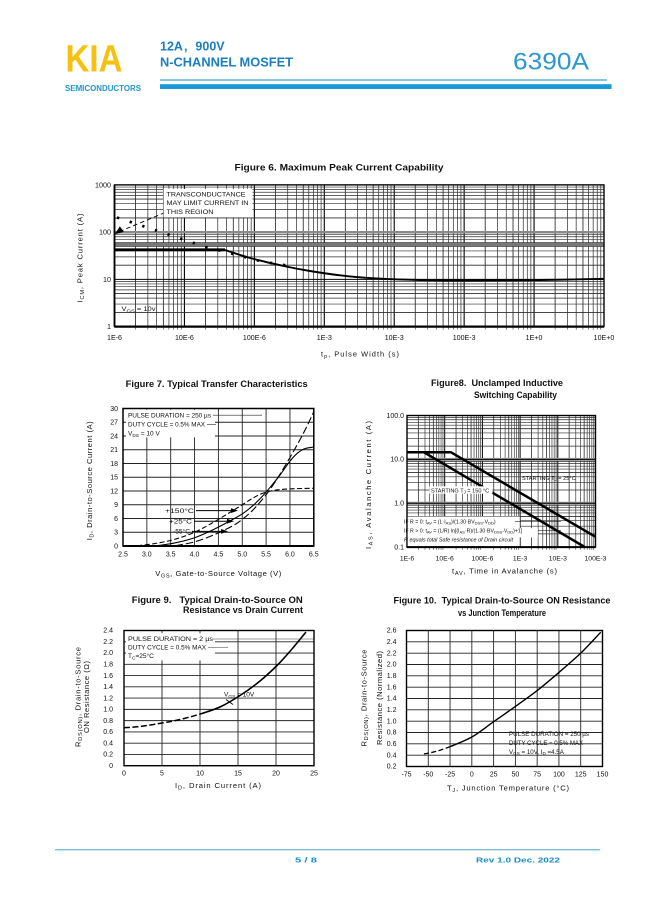 The height and width of the screenshot is (917, 649). What do you see at coordinates (116, 505) in the screenshot?
I see `svg-text: 9` at bounding box center [116, 505].